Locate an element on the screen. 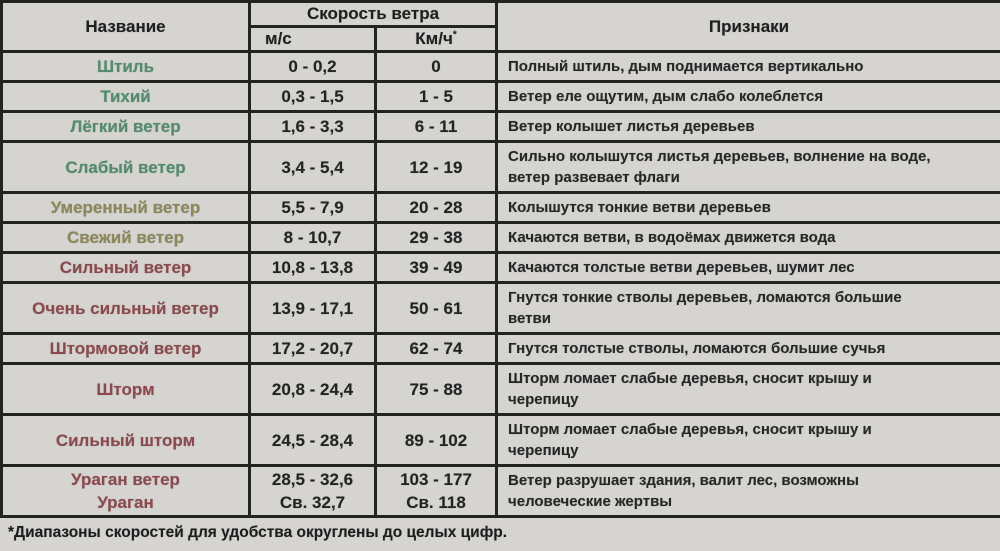  speed-kmh-cell: 1 - 5 is located at coordinates (436, 96).